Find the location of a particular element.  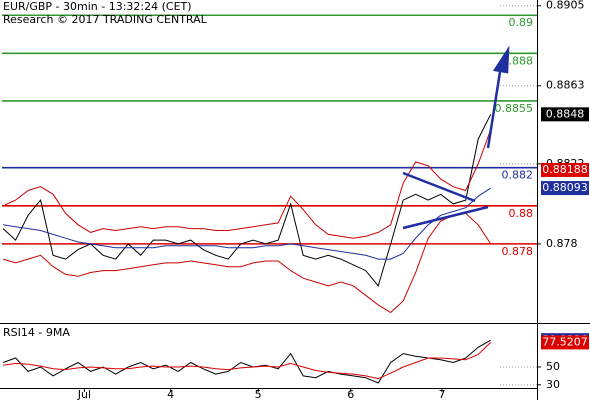

y-tick-label: 0.8863 is located at coordinates (565, 85).